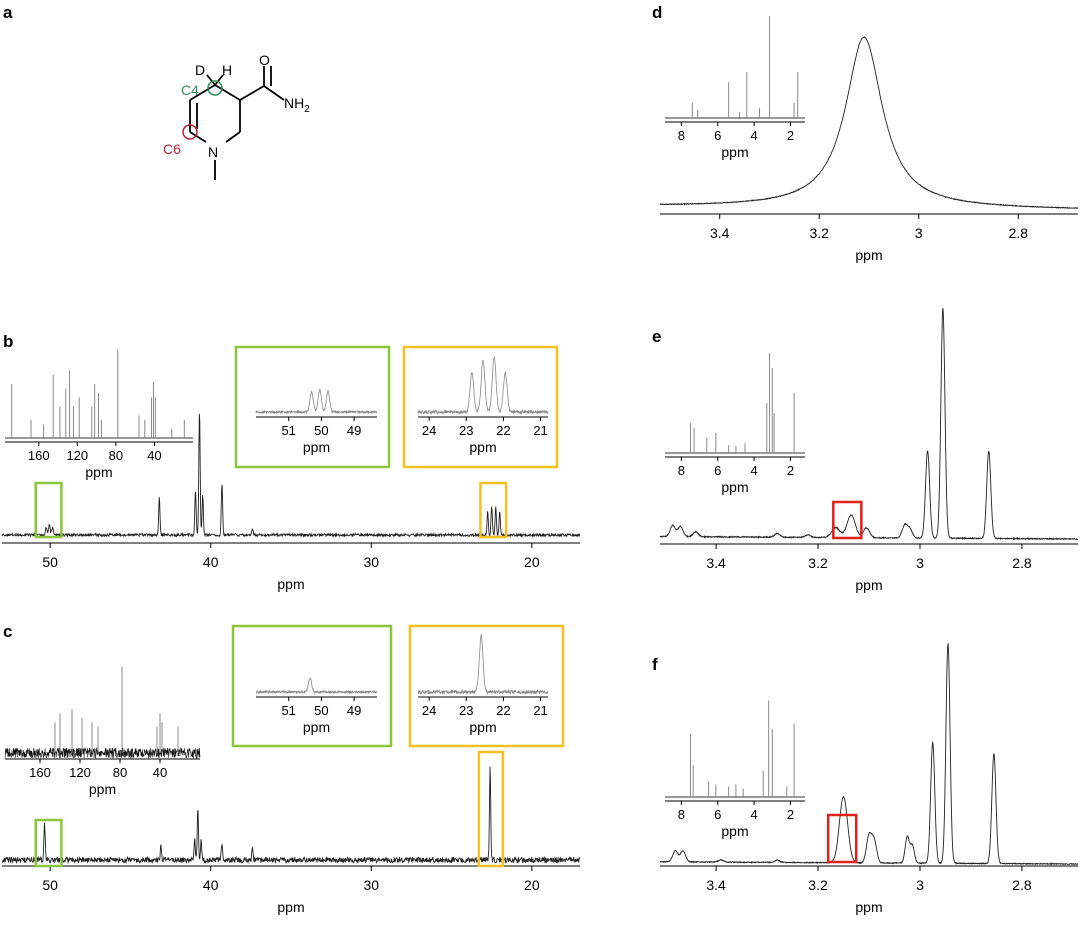  What do you see at coordinates (288, 430) in the screenshot?
I see `chart-b-inset-1-tick-label-0: 51` at bounding box center [288, 430].